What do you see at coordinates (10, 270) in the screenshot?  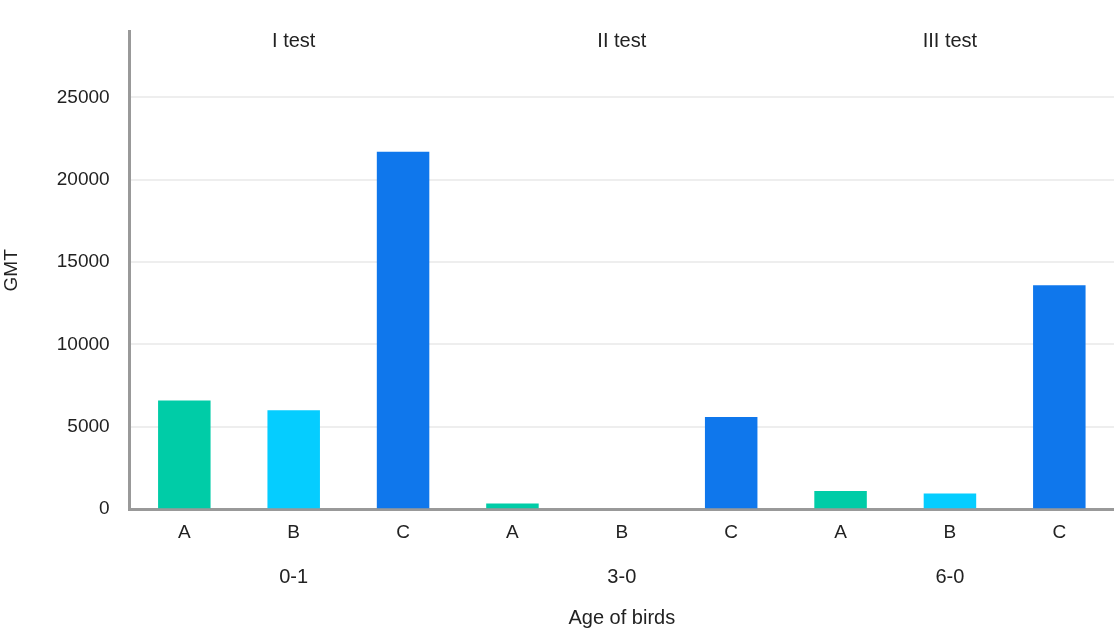 I see `y-axis-title: GMT` at bounding box center [10, 270].